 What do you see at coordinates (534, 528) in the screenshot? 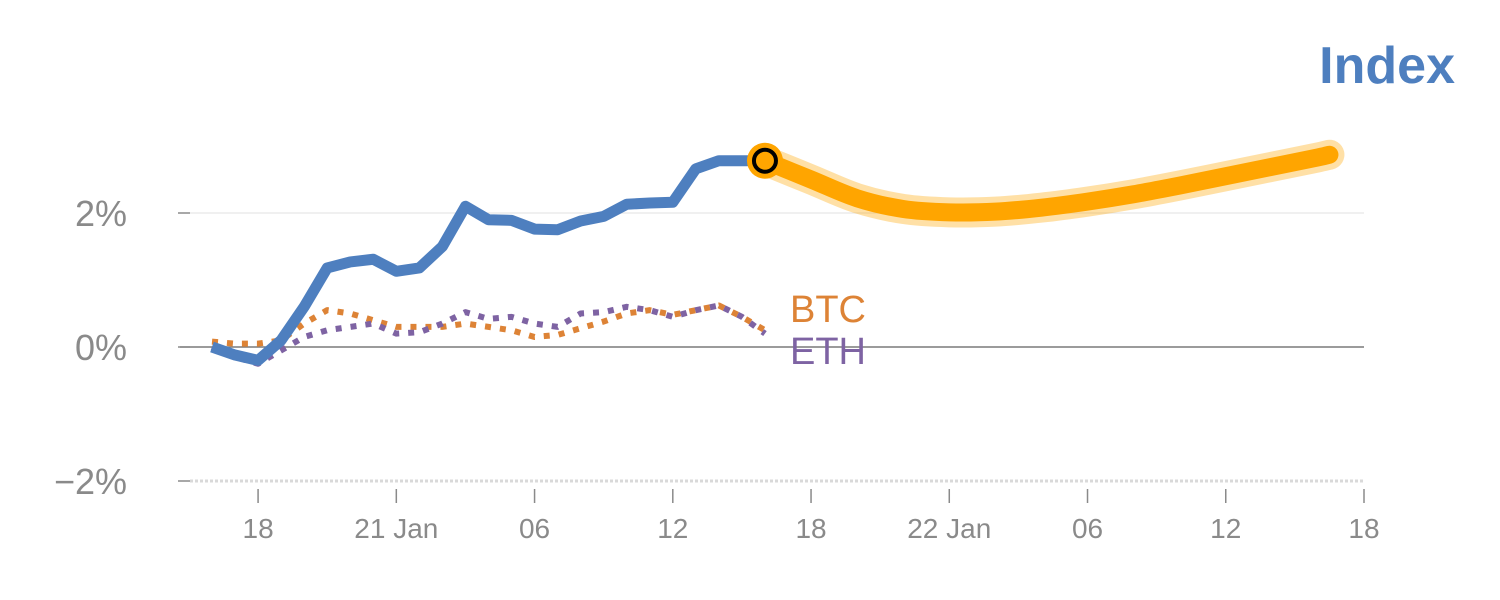
I see `x-tick-label-2: 06` at bounding box center [534, 528].